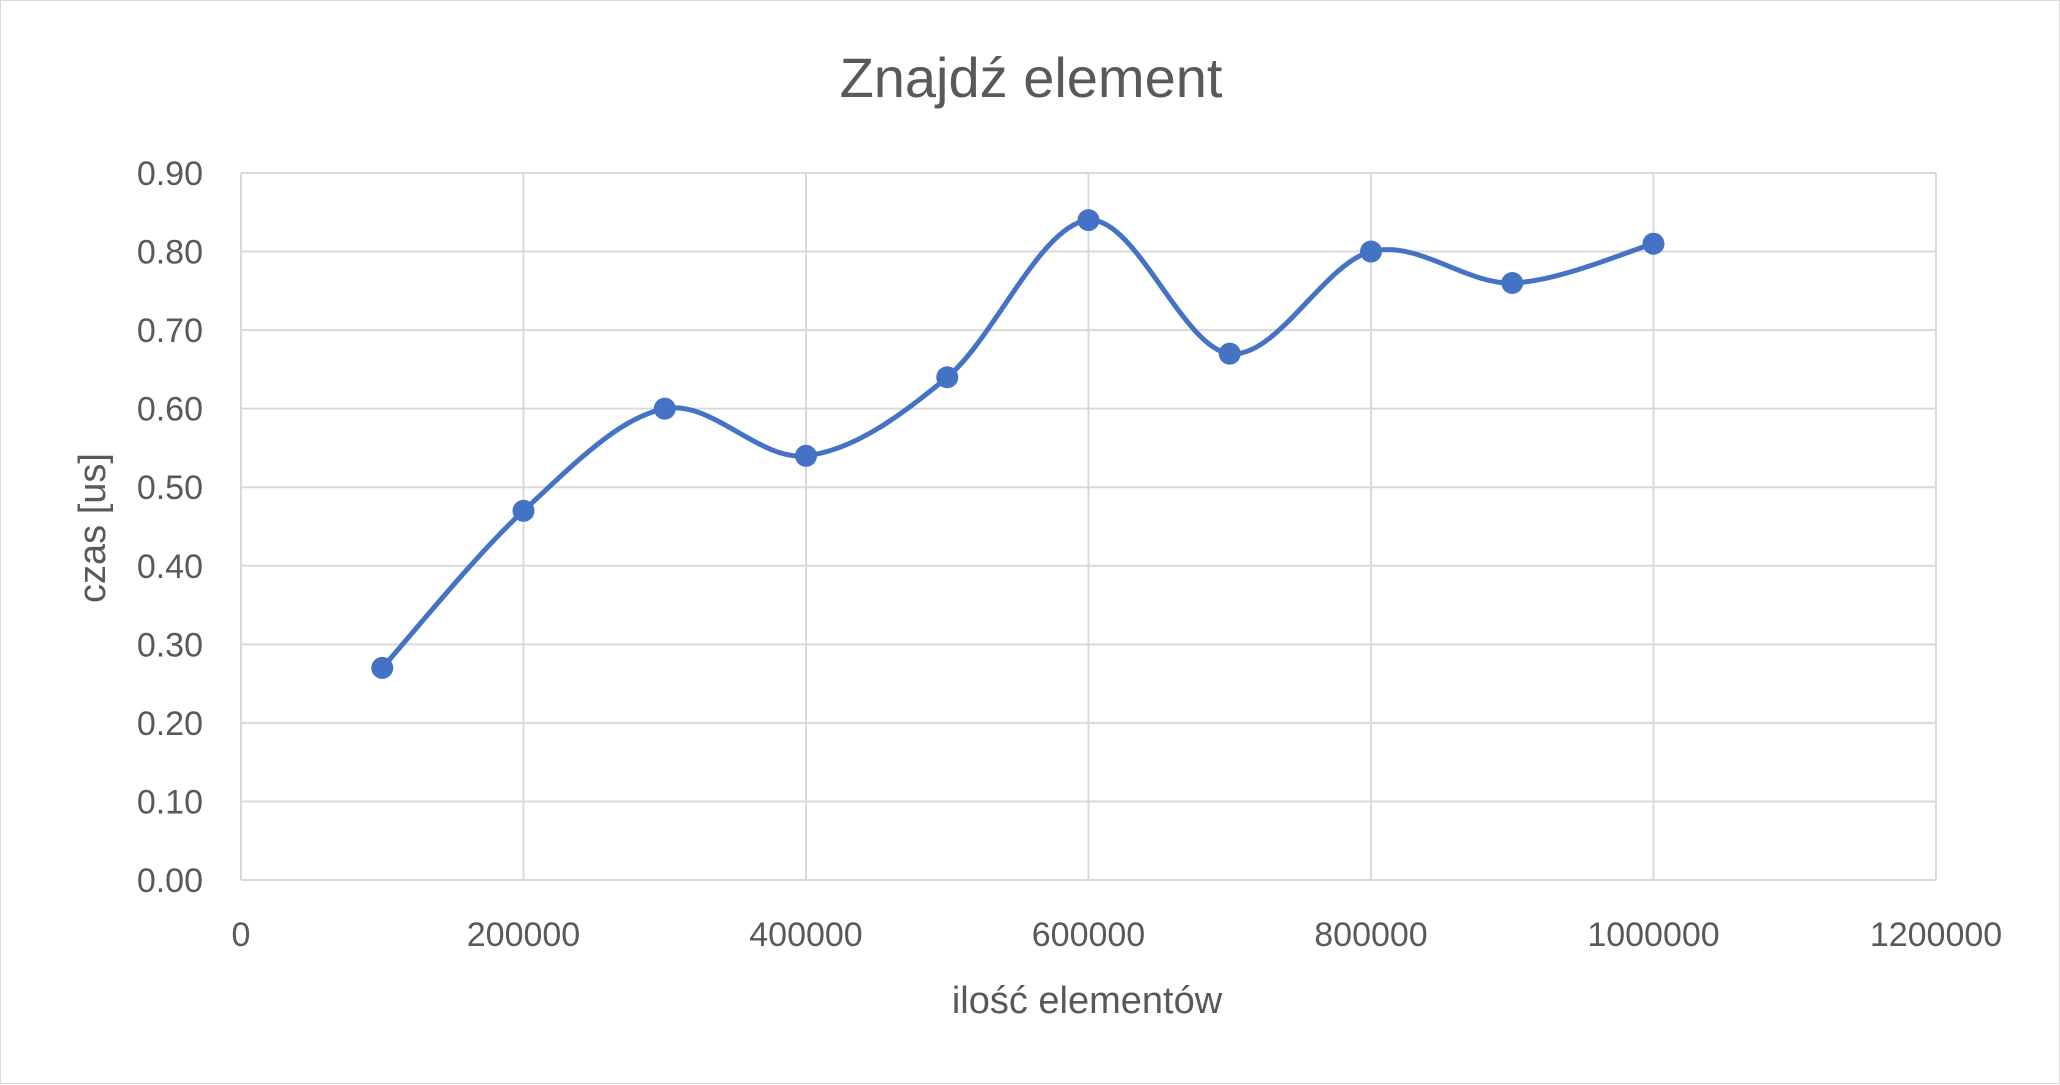 The height and width of the screenshot is (1085, 2060). What do you see at coordinates (170, 174) in the screenshot?
I see `y-tick-label: 0.90` at bounding box center [170, 174].